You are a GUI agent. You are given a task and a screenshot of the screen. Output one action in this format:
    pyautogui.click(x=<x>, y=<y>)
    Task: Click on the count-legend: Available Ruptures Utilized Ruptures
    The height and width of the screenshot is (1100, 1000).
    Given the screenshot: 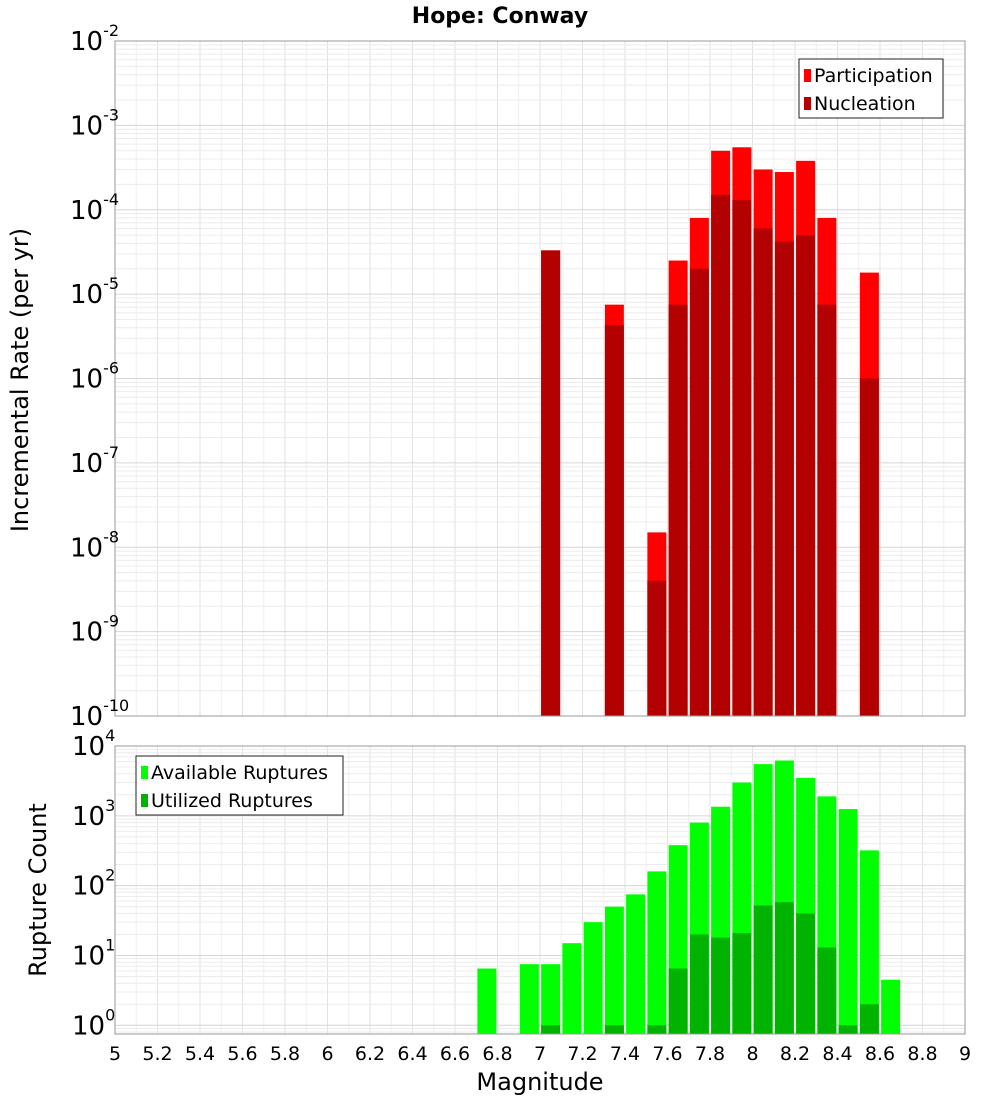 What is the action you would take?
    pyautogui.click(x=239, y=785)
    